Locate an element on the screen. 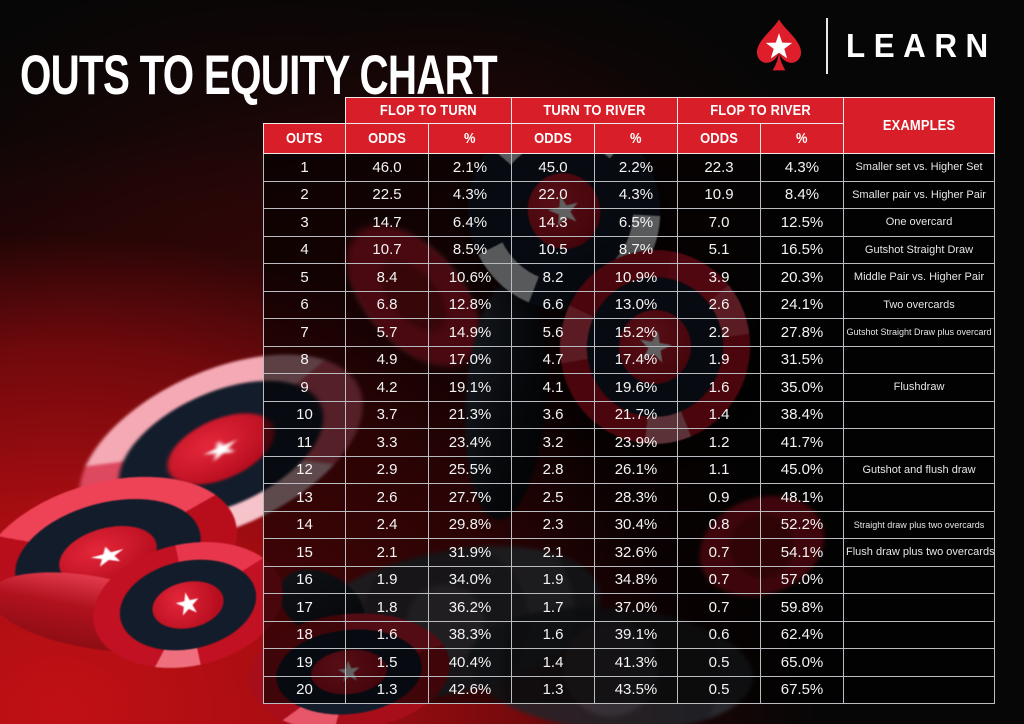 The image size is (1024, 724). page-title: OUTS TO EQUITY CHART is located at coordinates (259, 74).